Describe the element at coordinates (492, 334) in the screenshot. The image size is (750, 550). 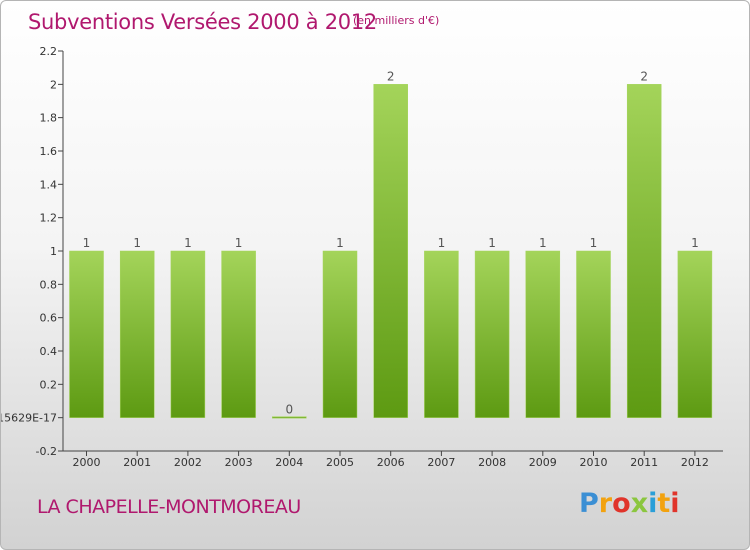
I see `bar-2008` at that location.